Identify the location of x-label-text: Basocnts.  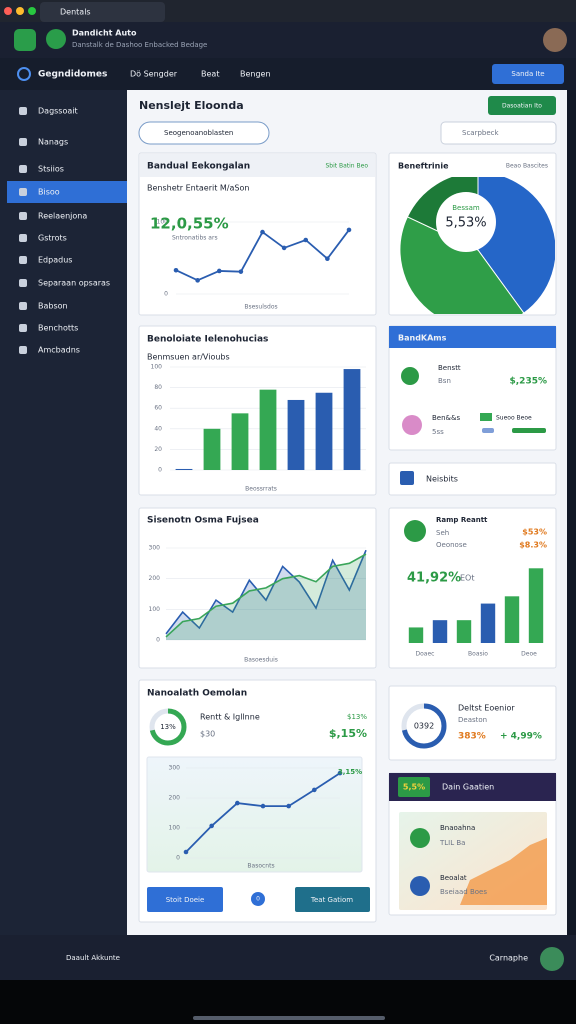
(260, 866).